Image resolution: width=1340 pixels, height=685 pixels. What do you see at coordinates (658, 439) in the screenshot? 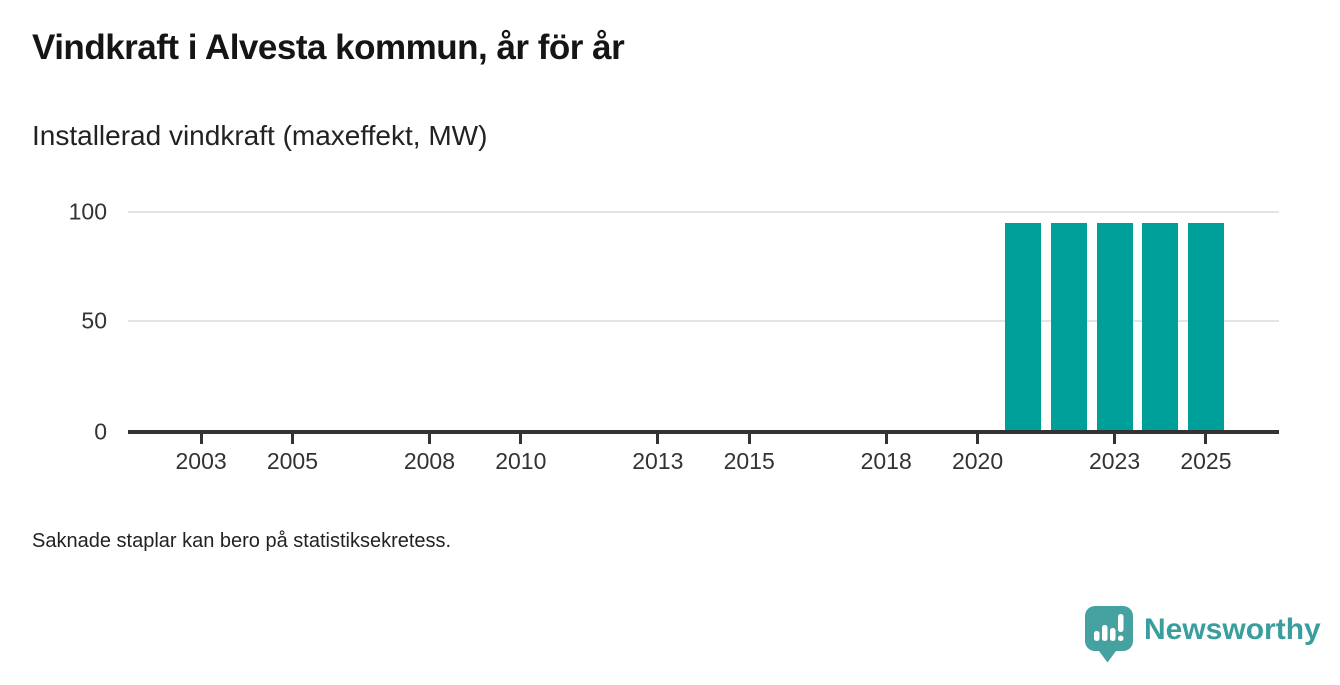
I see `x-tick-2013` at bounding box center [658, 439].